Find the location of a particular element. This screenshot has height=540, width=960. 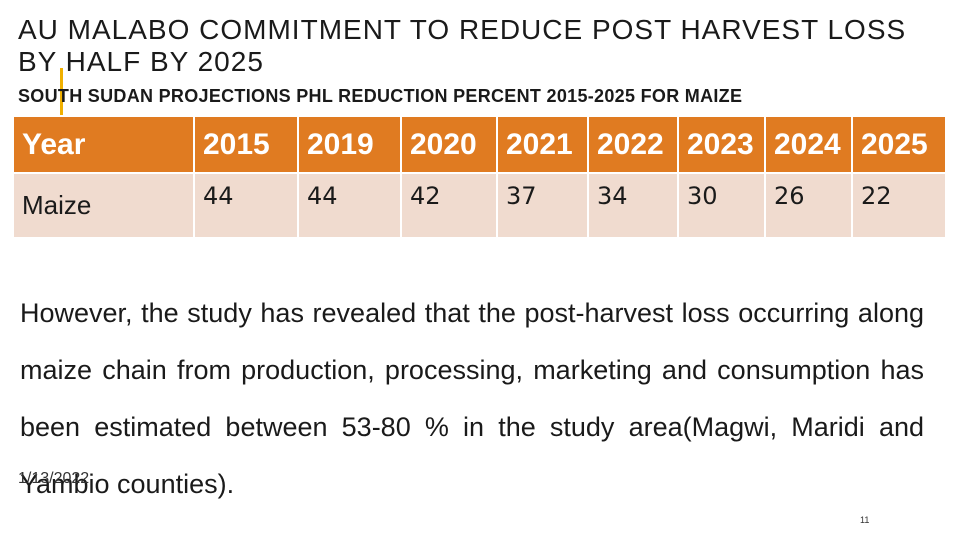

header-cell: 2020 is located at coordinates (449, 144).